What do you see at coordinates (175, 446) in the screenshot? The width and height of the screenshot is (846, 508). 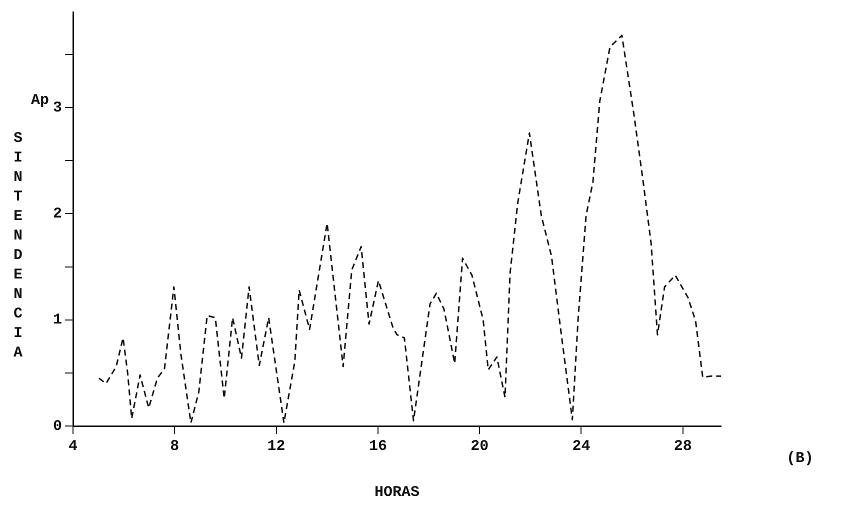 I see `x-tick-label: 8` at bounding box center [175, 446].